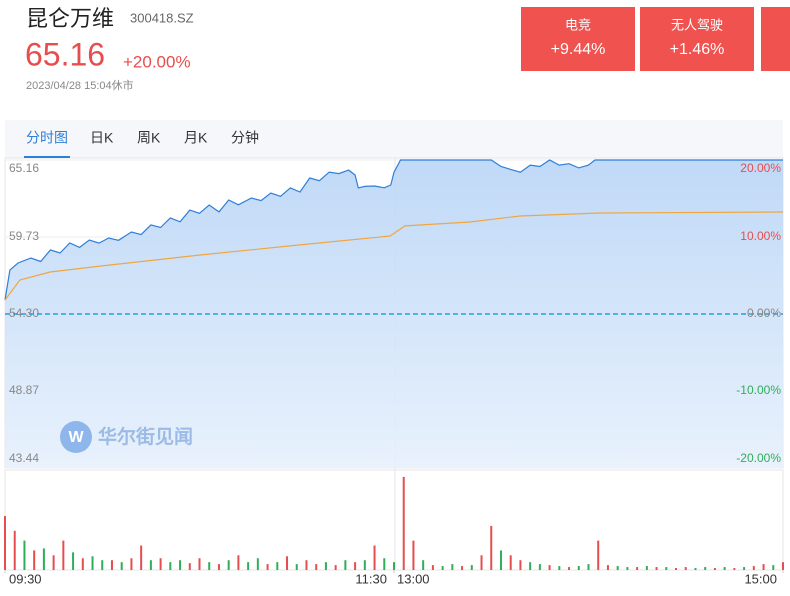 Image resolution: width=790 pixels, height=596 pixels. What do you see at coordinates (413, 578) in the screenshot?
I see `x-tick-label: 13:00` at bounding box center [413, 578].